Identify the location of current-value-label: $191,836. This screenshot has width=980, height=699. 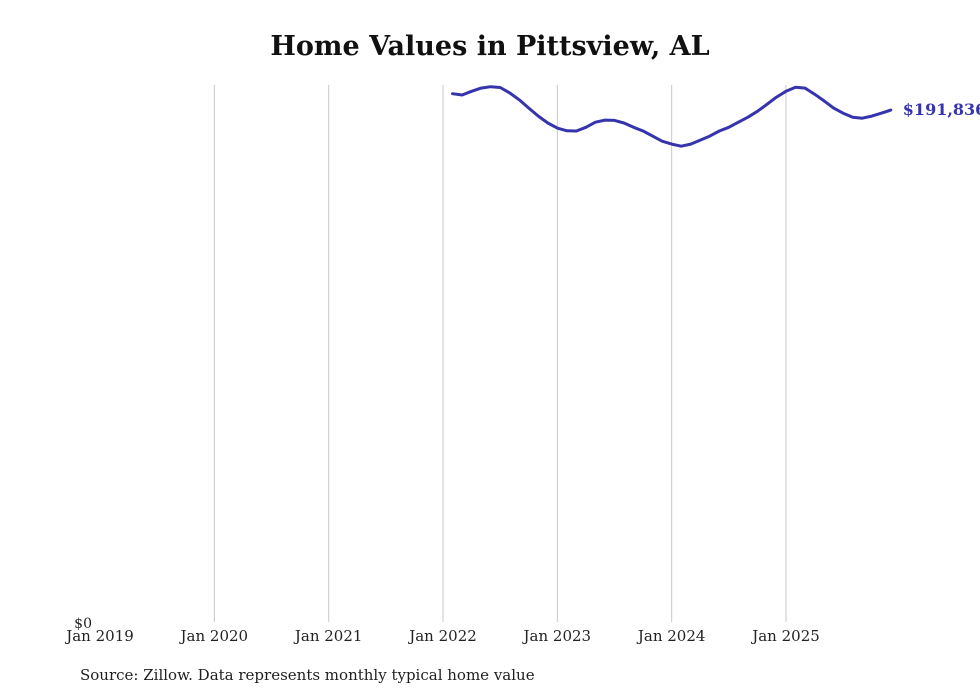
(941, 109).